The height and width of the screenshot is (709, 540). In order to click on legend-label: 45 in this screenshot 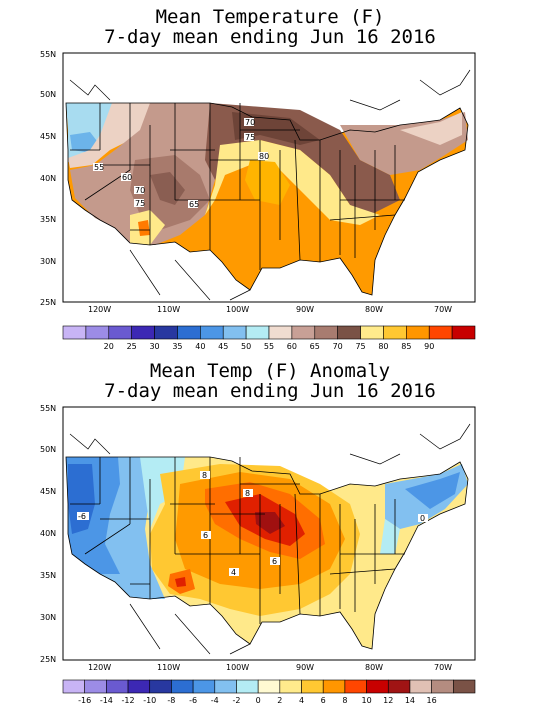, I will do `click(223, 346)`.